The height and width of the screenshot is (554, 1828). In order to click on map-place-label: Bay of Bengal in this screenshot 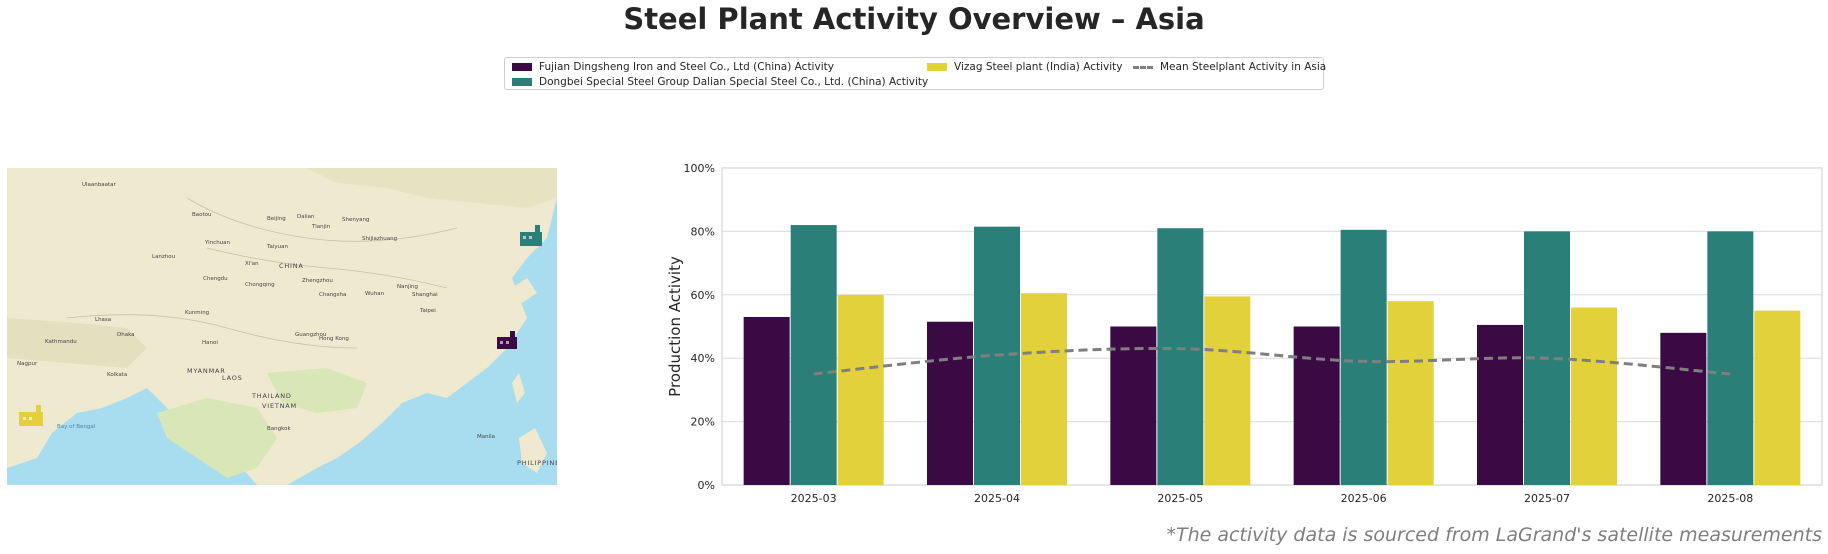, I will do `click(76, 427)`.